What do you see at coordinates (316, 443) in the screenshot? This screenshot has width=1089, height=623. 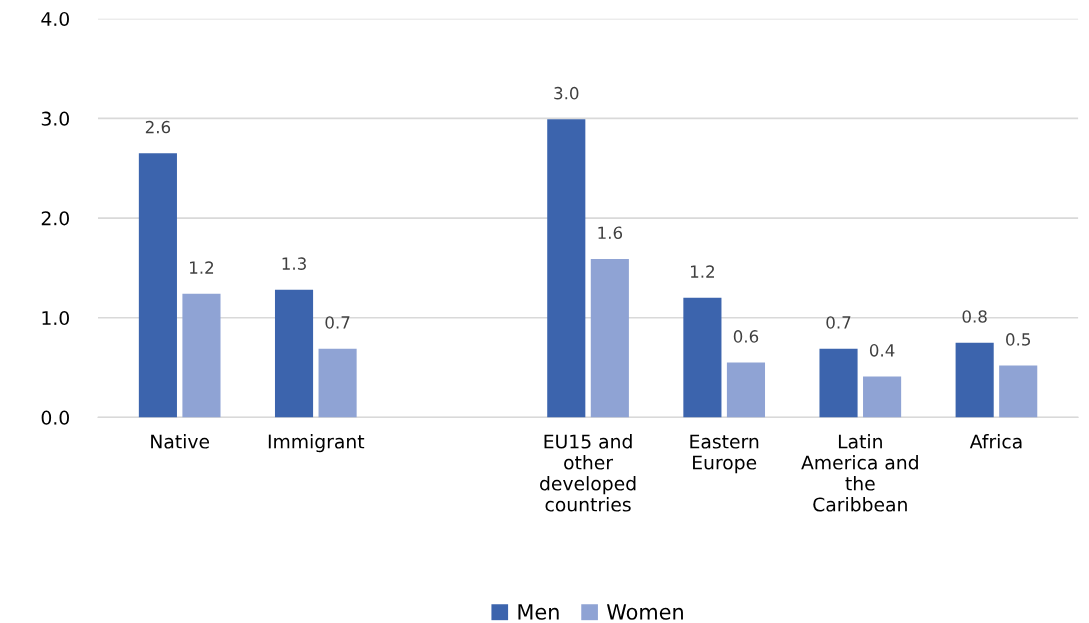 I see `x-tick-label: Immigrant` at bounding box center [316, 443].